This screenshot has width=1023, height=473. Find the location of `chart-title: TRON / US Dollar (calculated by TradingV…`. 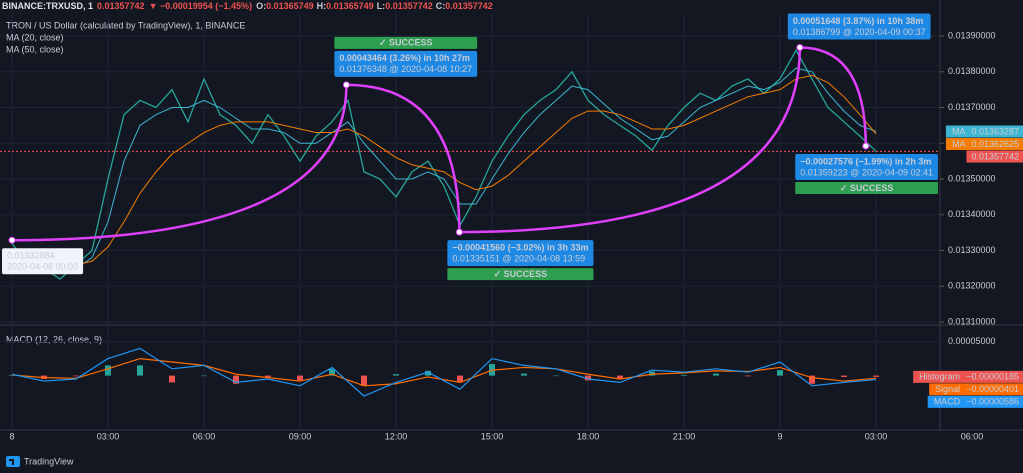

chart-title: TRON / US Dollar (calculated by TradingV… is located at coordinates (125, 25).